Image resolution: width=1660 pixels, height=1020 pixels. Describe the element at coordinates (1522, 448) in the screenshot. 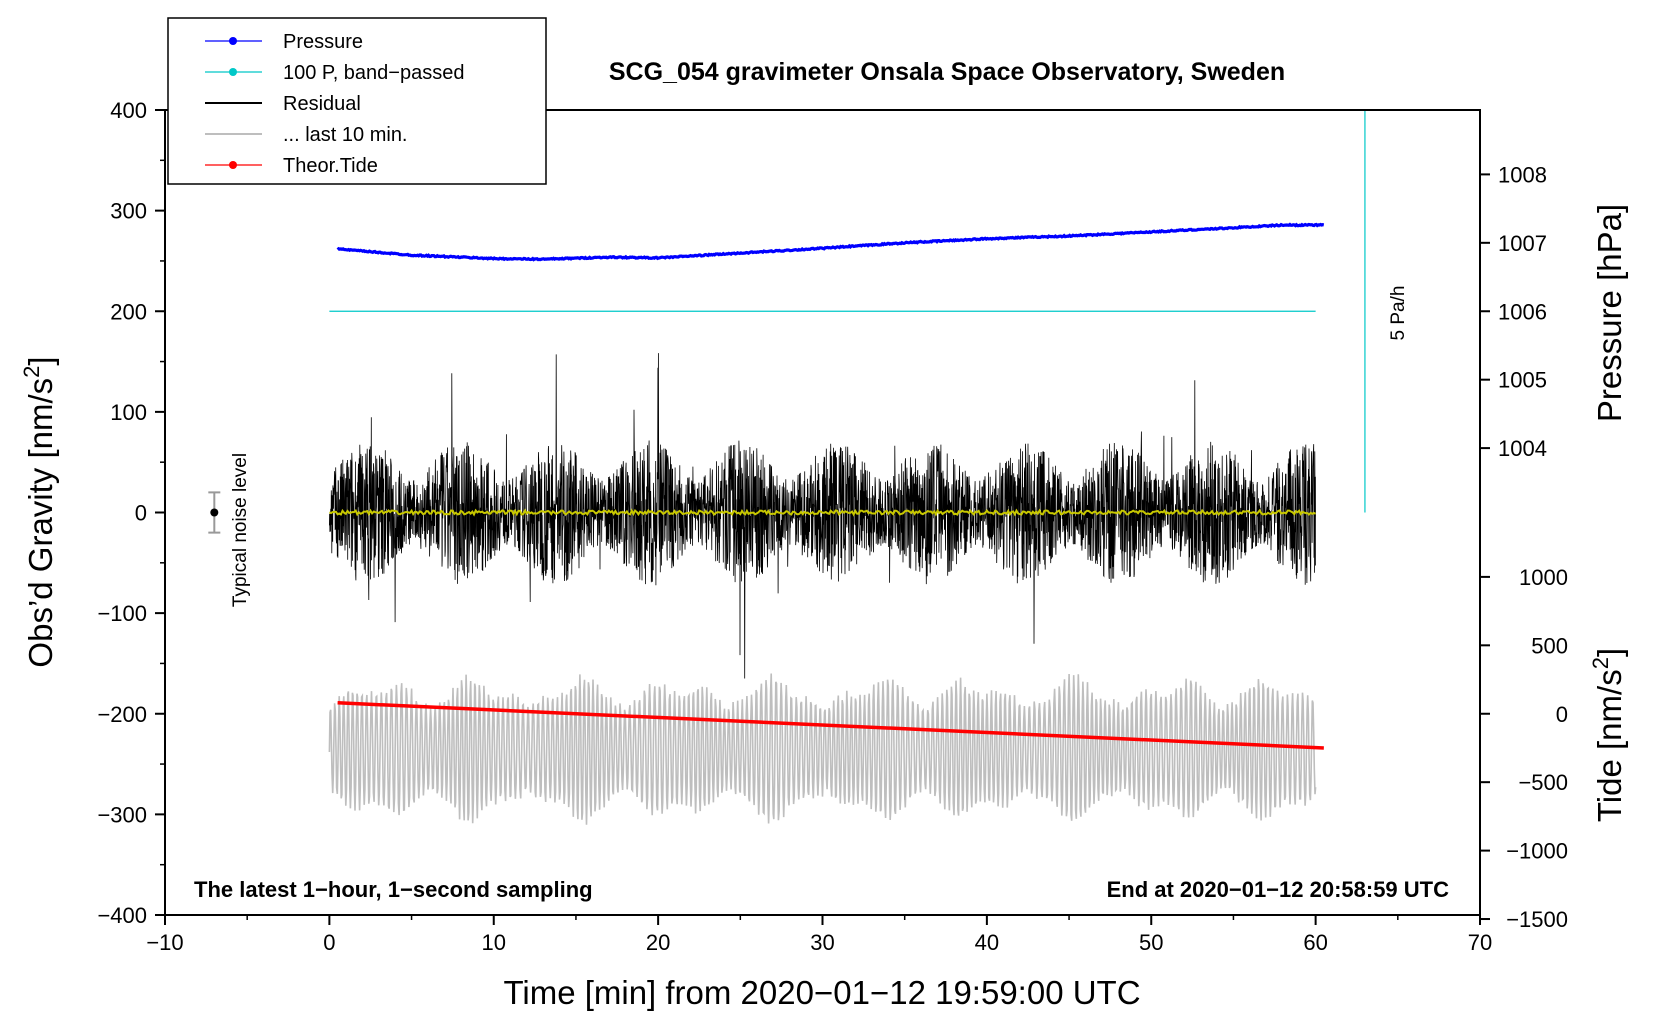

I see `pressure-tick-label: 1004` at that location.